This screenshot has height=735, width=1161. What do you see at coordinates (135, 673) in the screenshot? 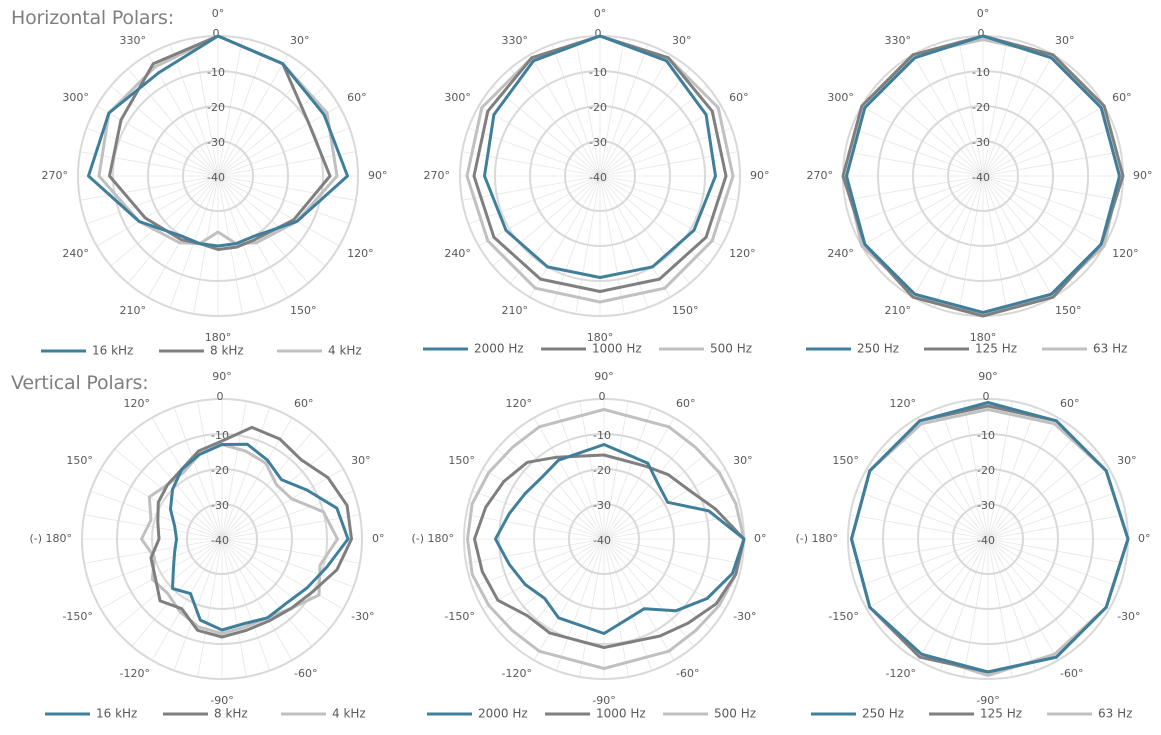
I see `angle-label: -120°` at bounding box center [135, 673].